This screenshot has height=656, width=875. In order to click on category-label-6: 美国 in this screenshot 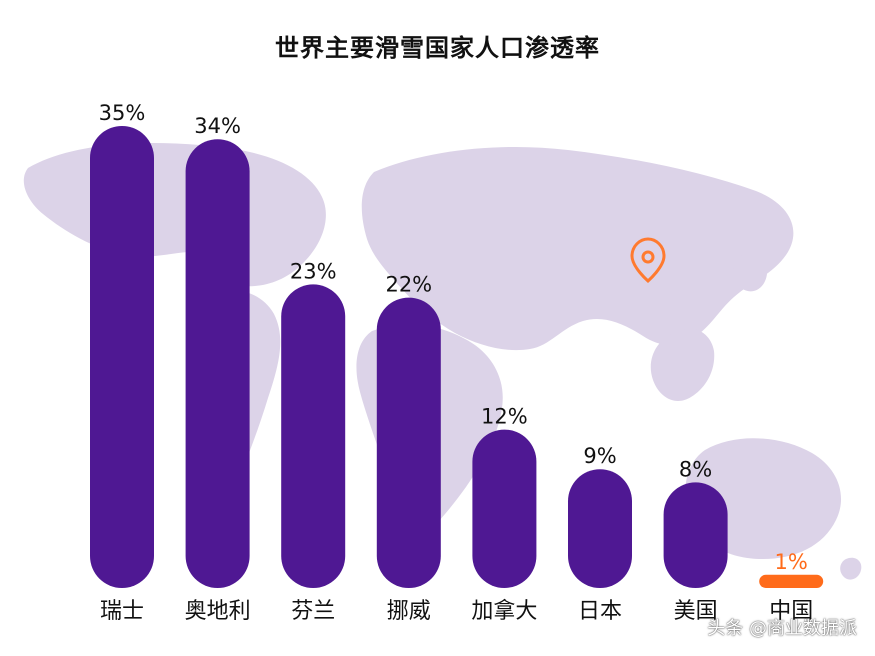, I will do `click(696, 611)`.